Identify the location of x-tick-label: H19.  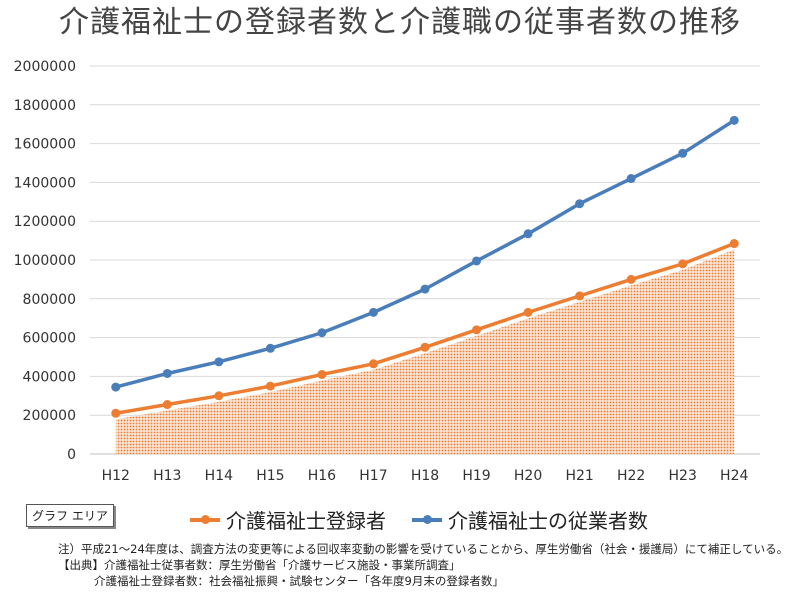
(476, 476).